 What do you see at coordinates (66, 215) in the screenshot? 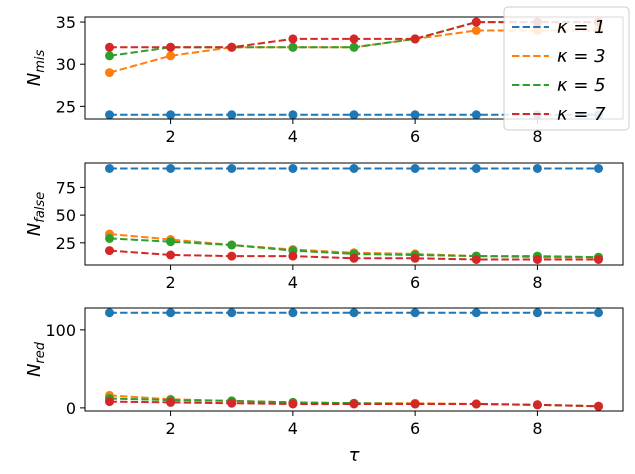
I see `y-tick-label: 50` at bounding box center [66, 215].